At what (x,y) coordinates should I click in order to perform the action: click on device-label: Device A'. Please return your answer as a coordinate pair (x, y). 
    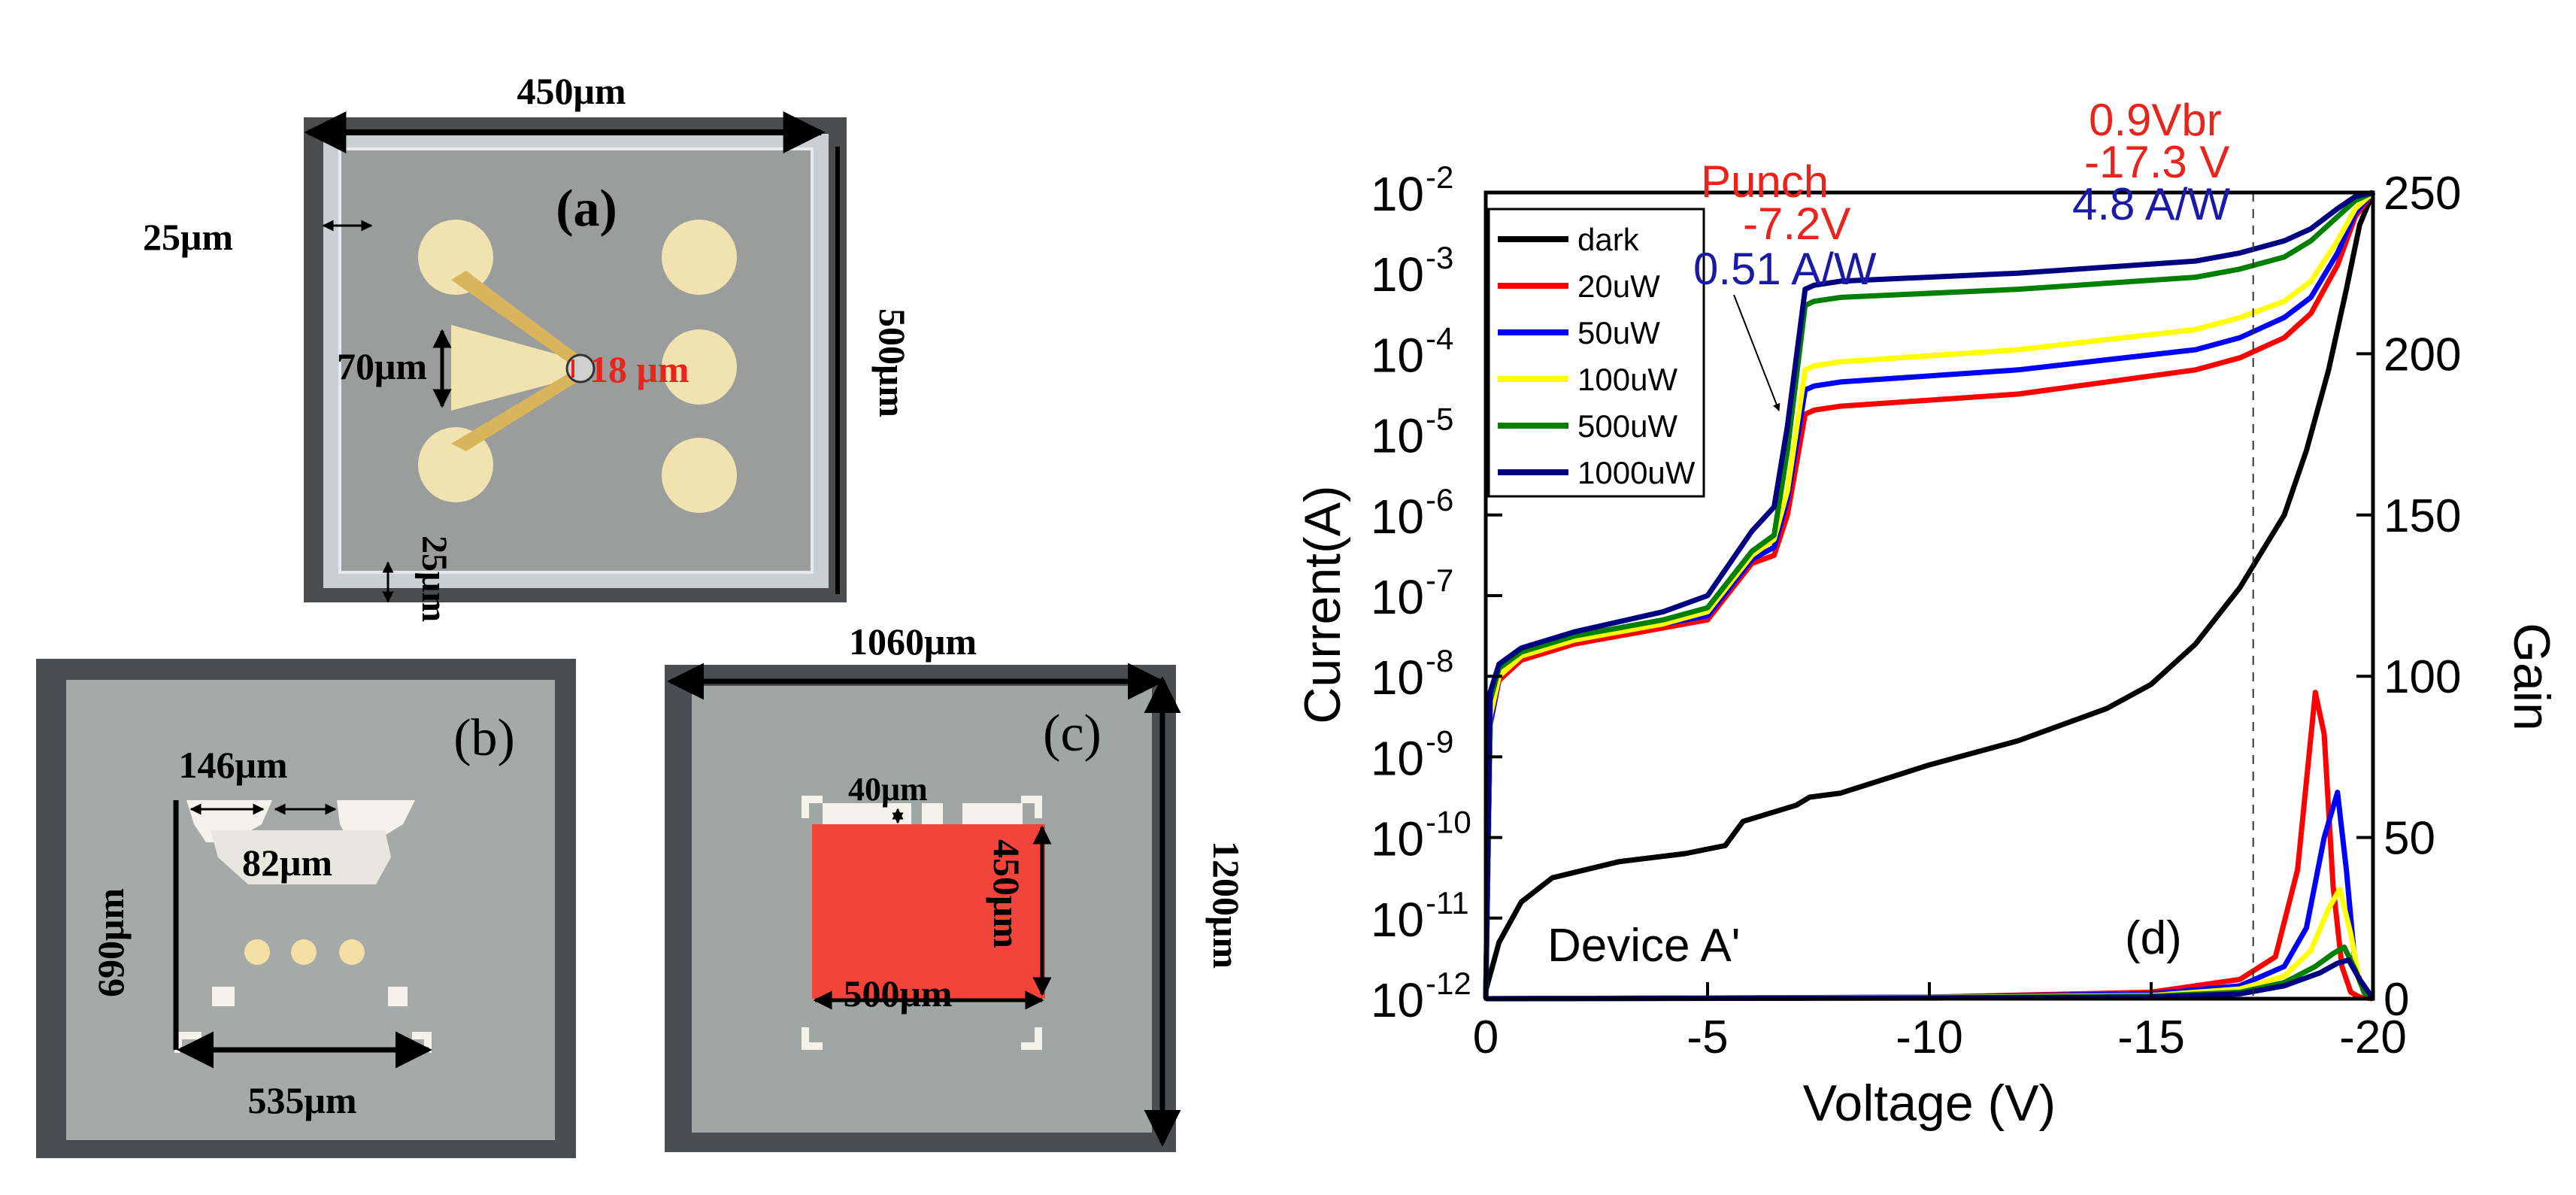
    Looking at the image, I should click on (1644, 946).